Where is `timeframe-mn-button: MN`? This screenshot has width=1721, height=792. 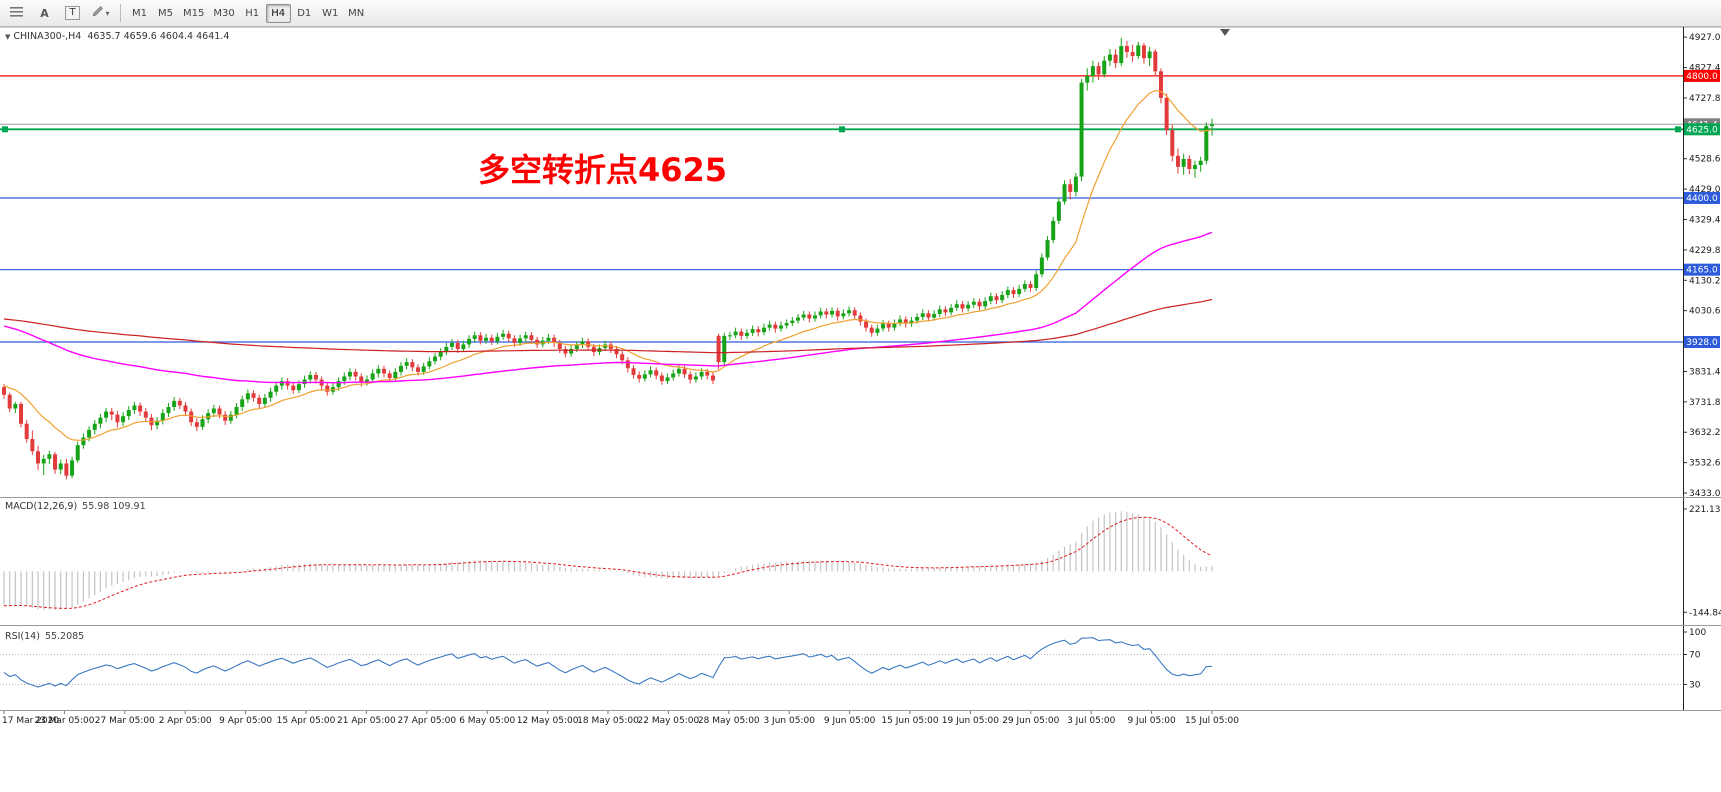
timeframe-mn-button: MN is located at coordinates (356, 13).